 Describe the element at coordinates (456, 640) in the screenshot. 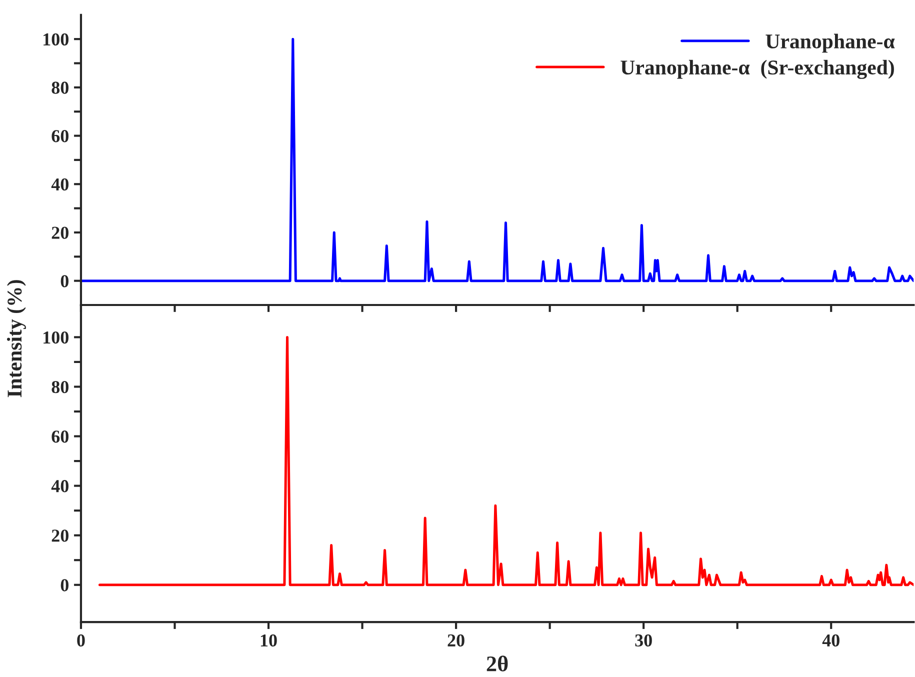

I see `x-tick-label: 20` at that location.